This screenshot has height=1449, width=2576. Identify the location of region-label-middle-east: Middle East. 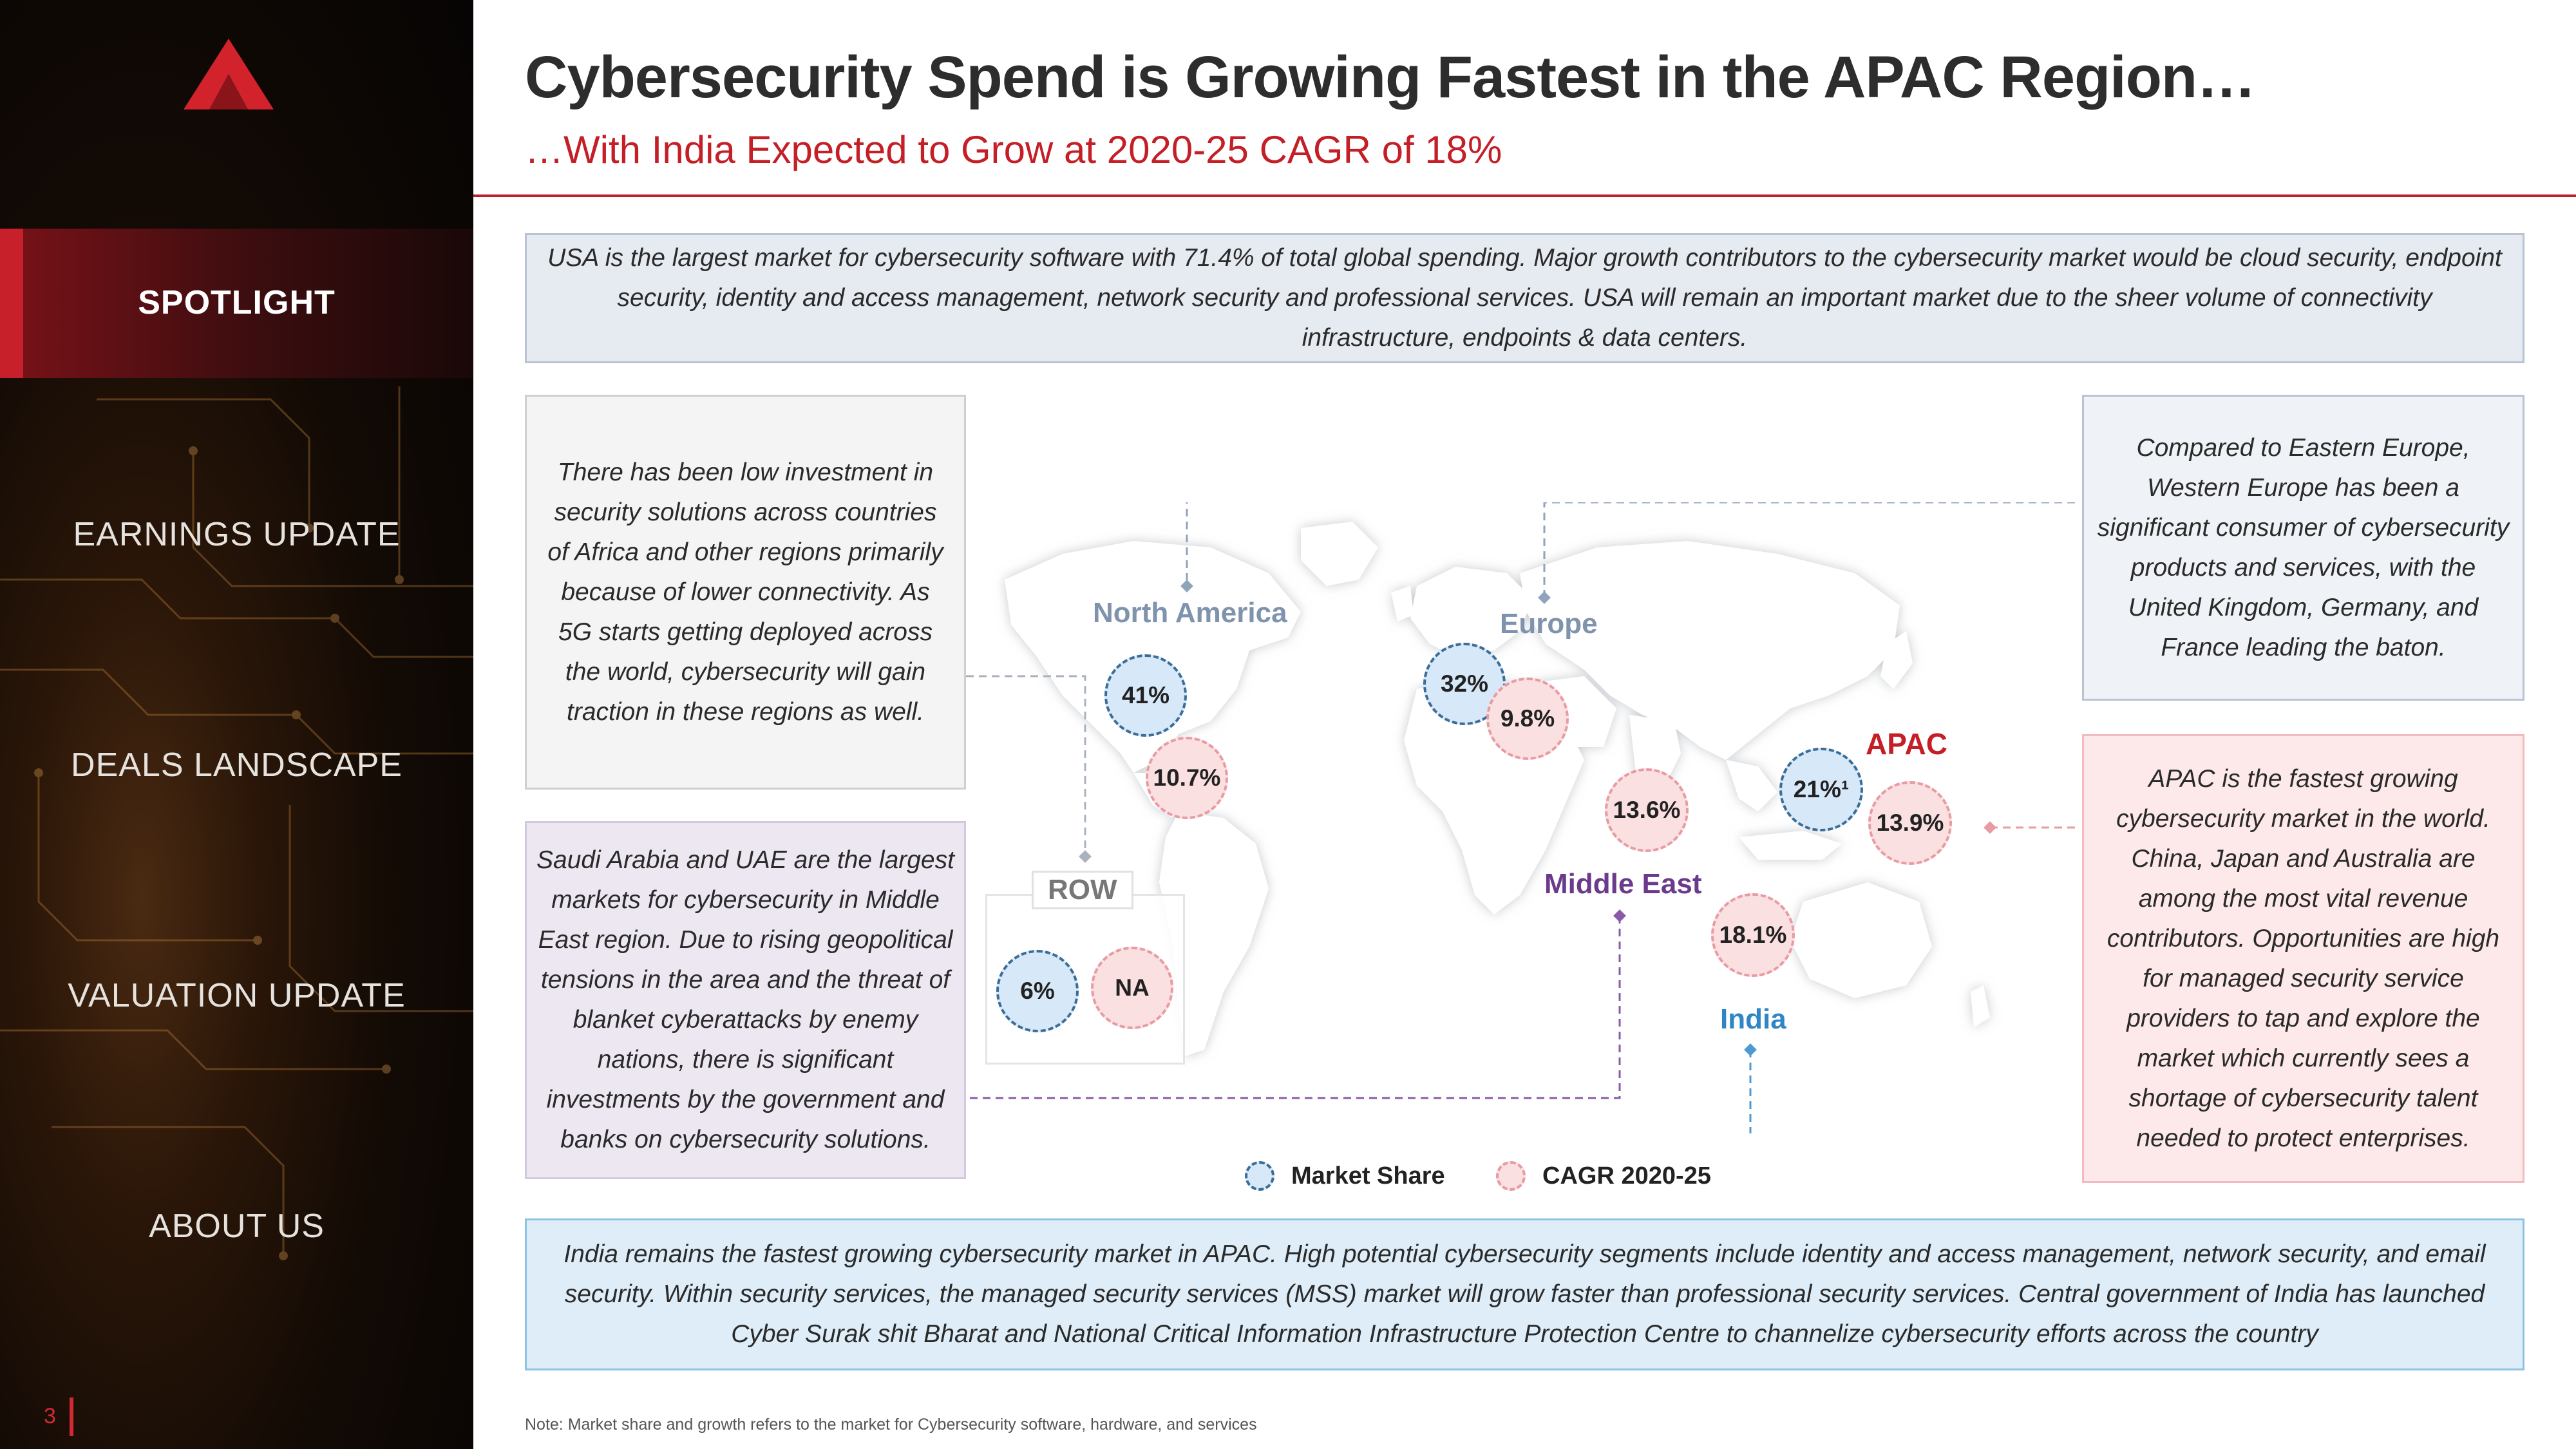
(1623, 884).